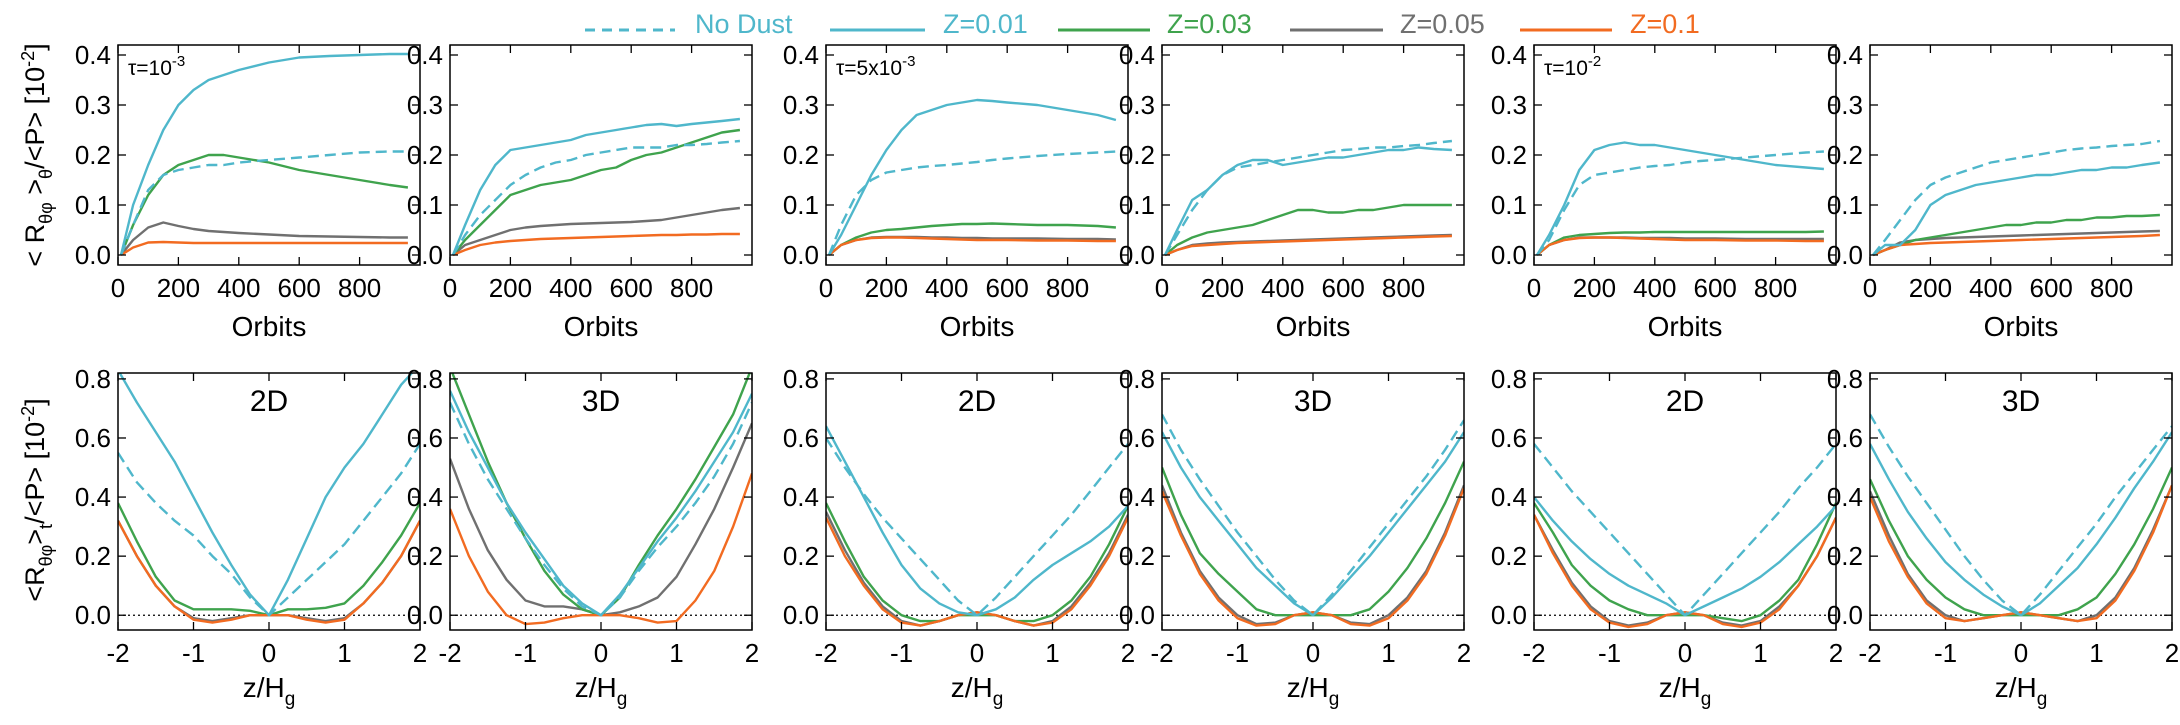 This screenshot has height=725, width=2180. What do you see at coordinates (35, 190) in the screenshot?
I see `y-axis-label-part: >` at bounding box center [35, 190].